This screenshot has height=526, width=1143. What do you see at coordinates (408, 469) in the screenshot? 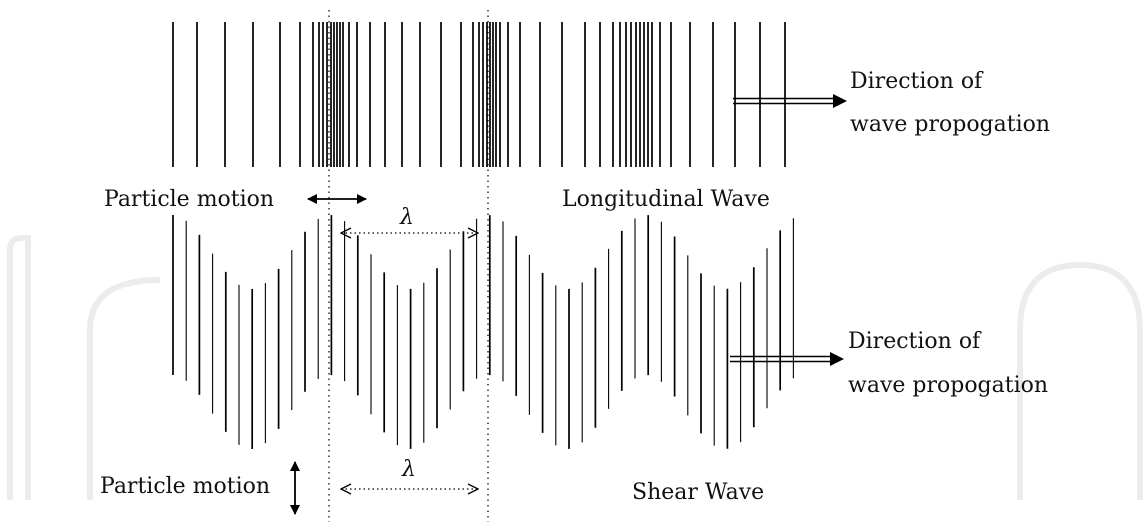
I see `shear-wavelength-label: λ` at bounding box center [408, 469].